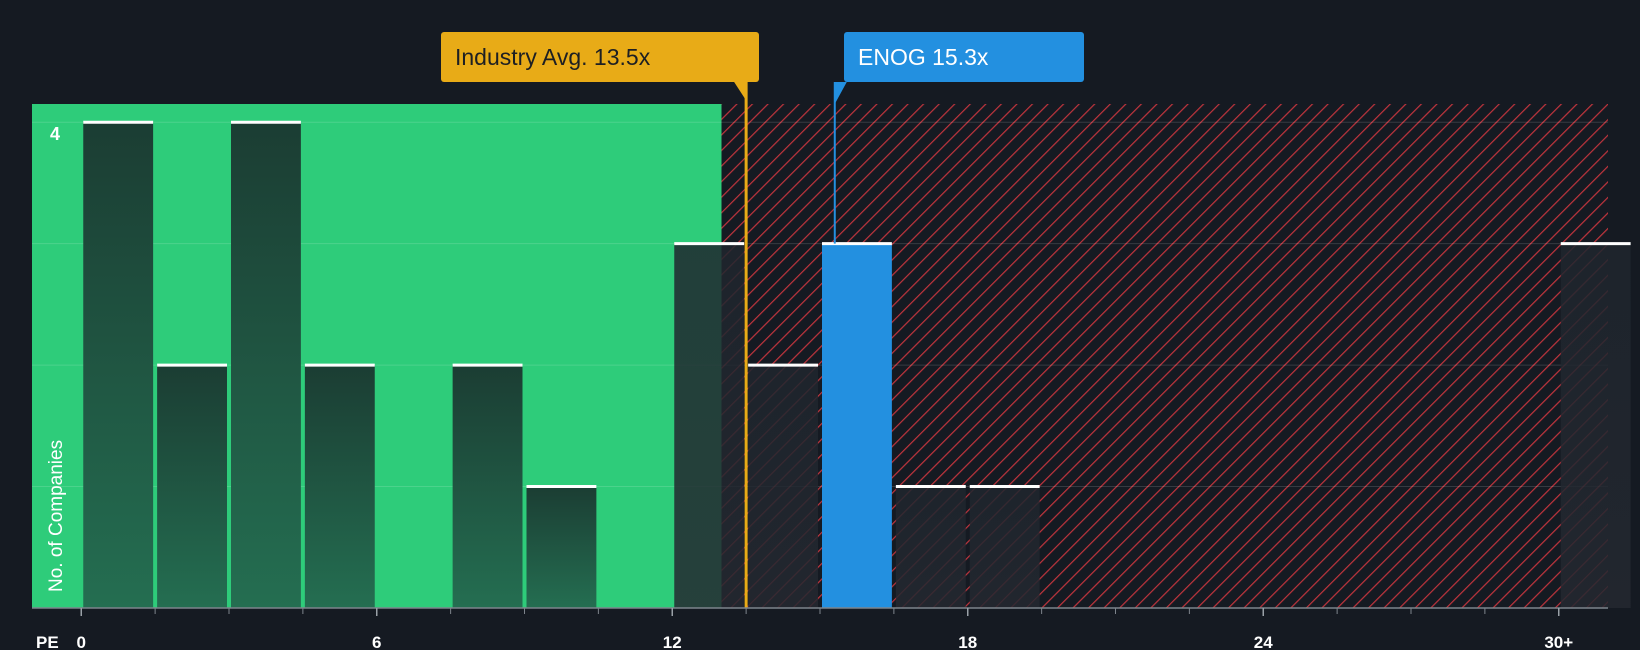 This screenshot has width=1640, height=650. What do you see at coordinates (741, 92) in the screenshot?
I see `industry-callout-pointer` at bounding box center [741, 92].